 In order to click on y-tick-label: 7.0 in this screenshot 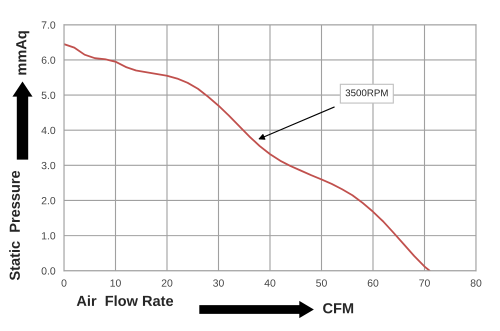, I will do `click(49, 25)`.